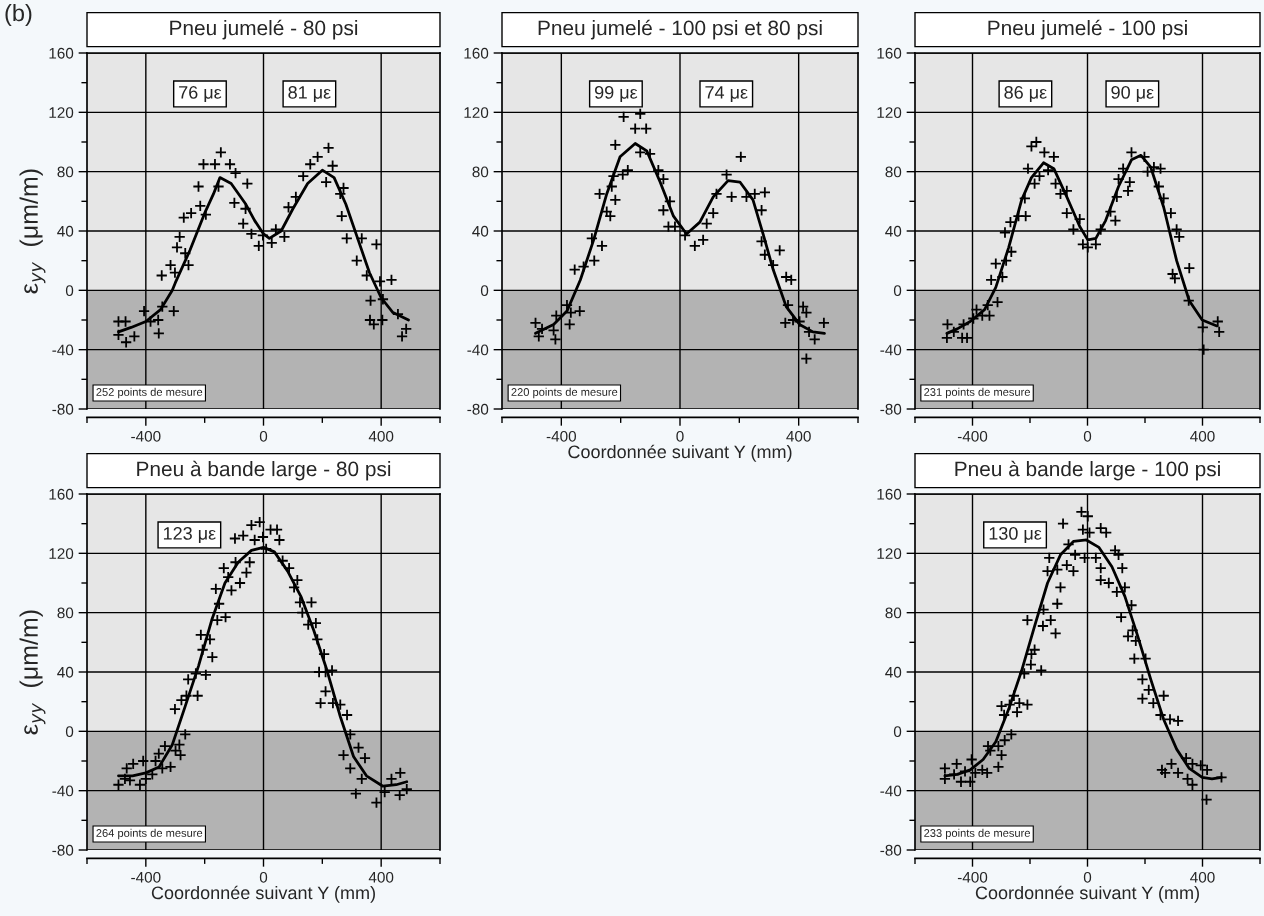 The image size is (1264, 916). What do you see at coordinates (616, 94) in the screenshot?
I see `annotation: 99 με` at bounding box center [616, 94].